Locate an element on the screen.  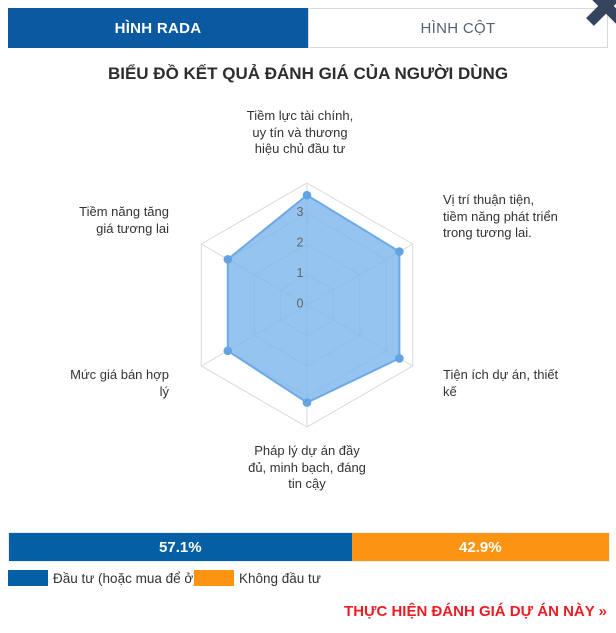
vote-percentage-bar: 57.1% 42.9% is located at coordinates (309, 547).